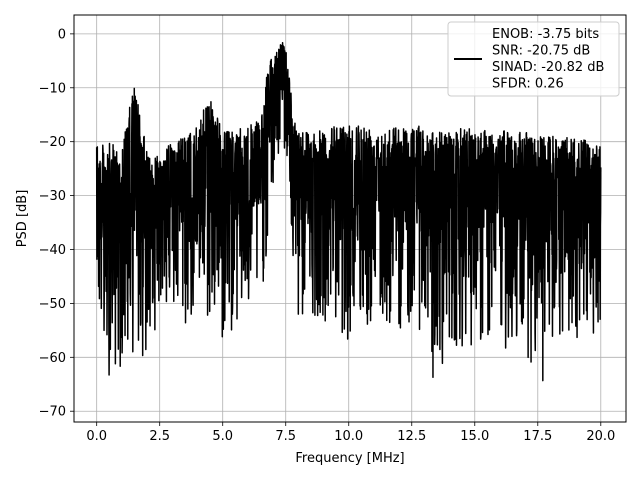 Image resolution: width=640 pixels, height=480 pixels. What do you see at coordinates (537, 436) in the screenshot?
I see `x-tick-label: 17.5` at bounding box center [537, 436].